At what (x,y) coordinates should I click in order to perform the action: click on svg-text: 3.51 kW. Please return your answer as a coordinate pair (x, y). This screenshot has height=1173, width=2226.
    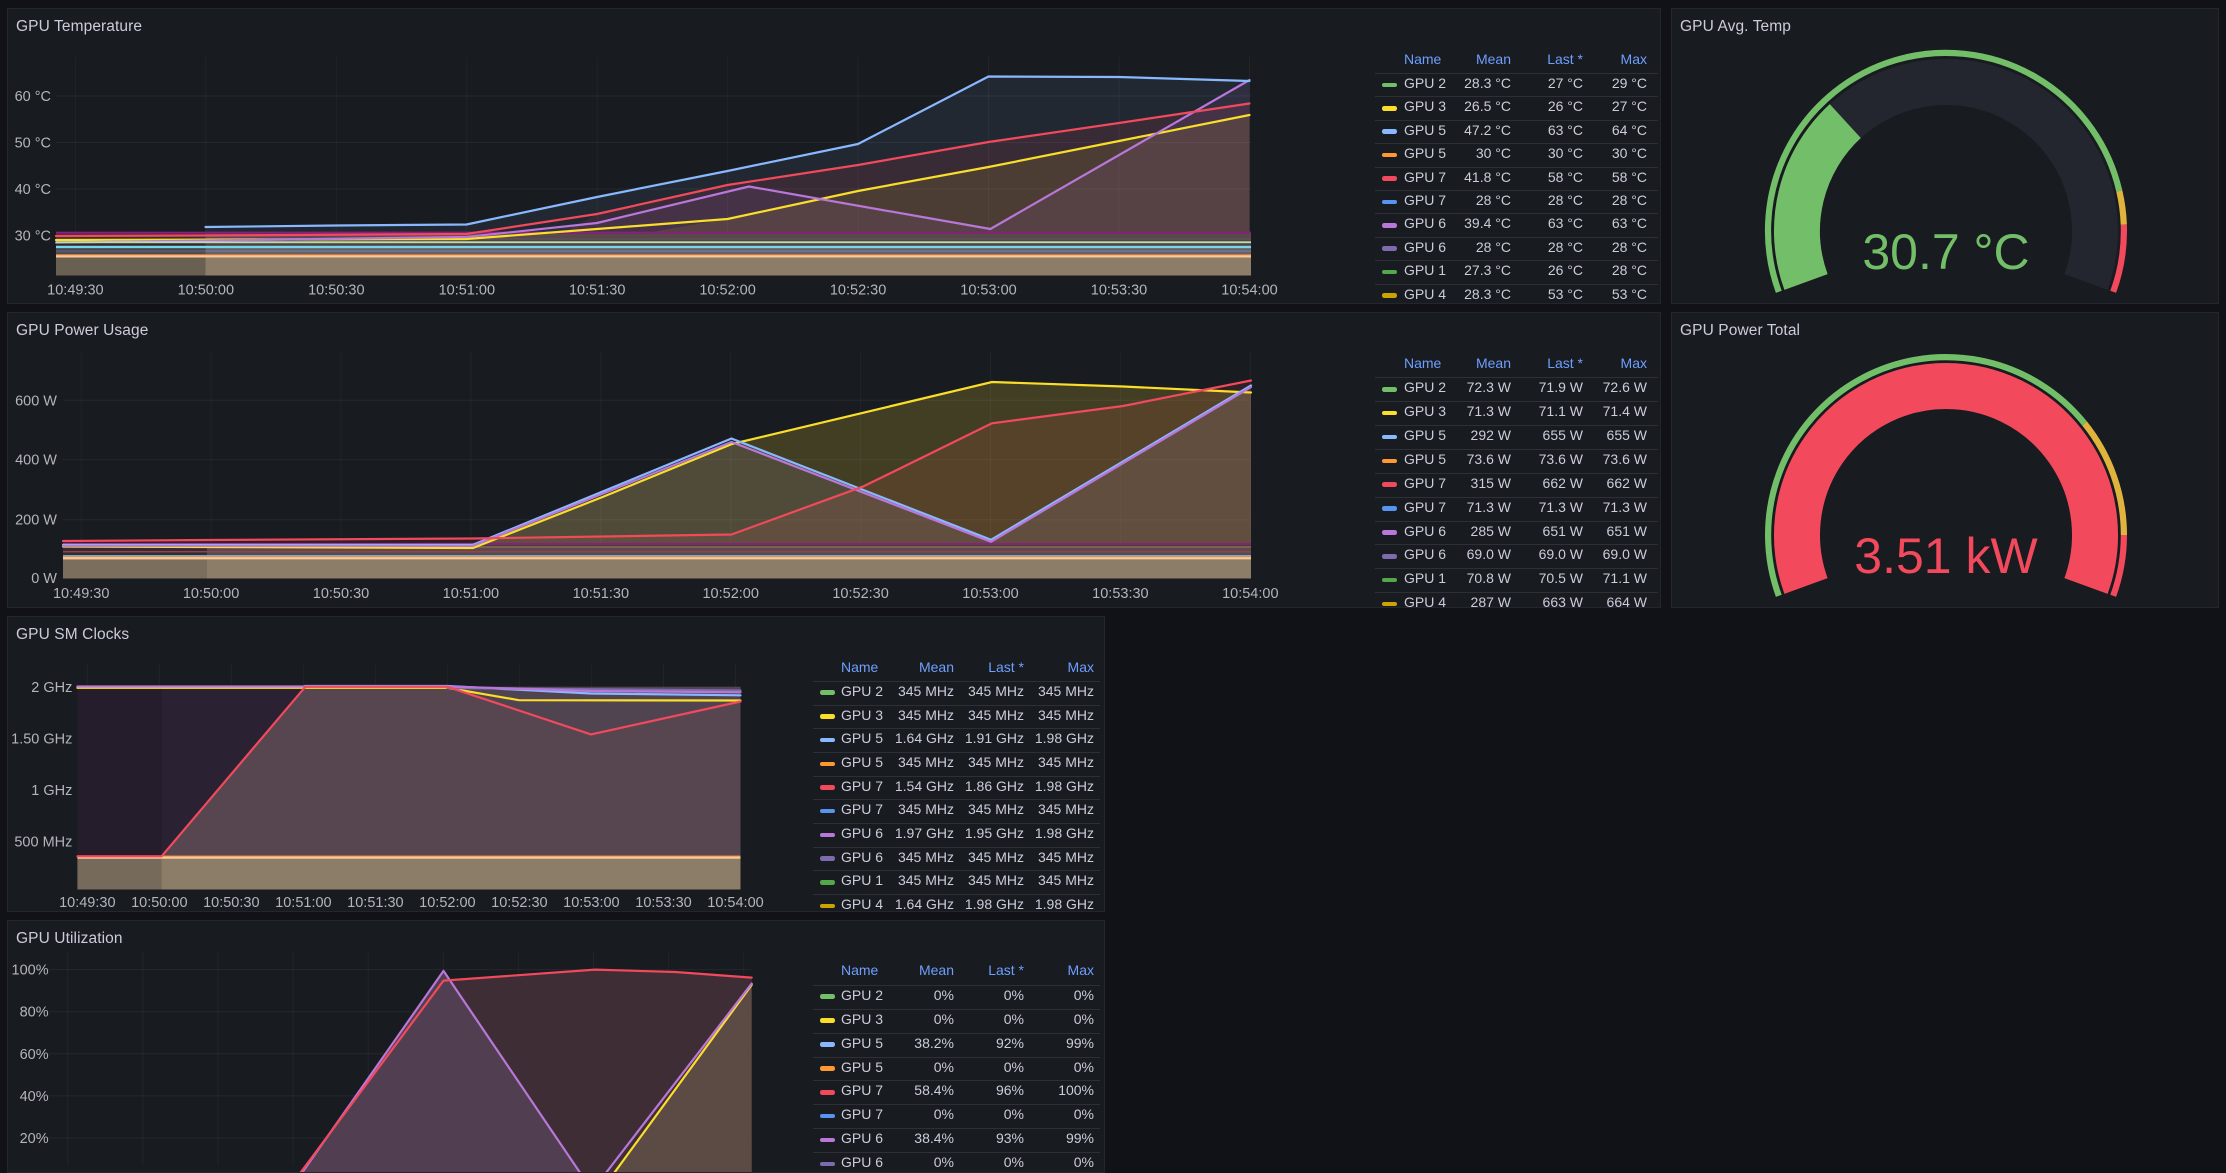
    Looking at the image, I should click on (1946, 556).